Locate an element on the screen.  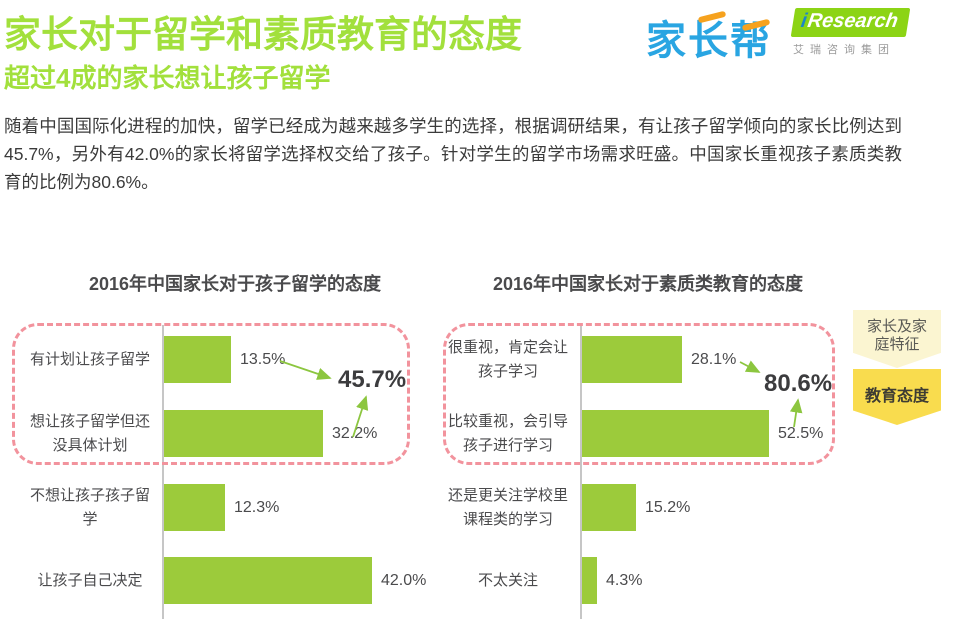
iresearch-subtitle: 艾瑞咨询集团 is located at coordinates (844, 50).